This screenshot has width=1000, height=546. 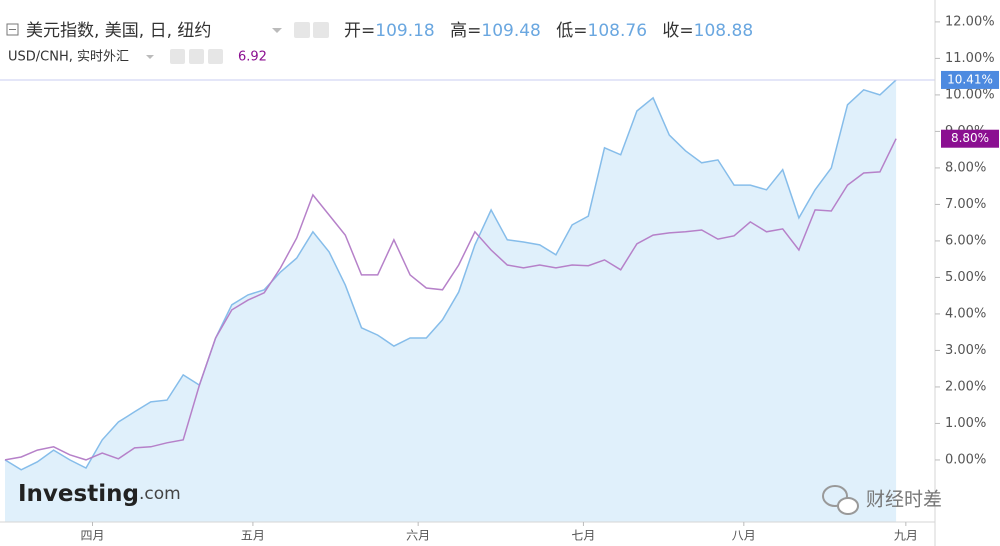 I want to click on x-tick-label: 七月, so click(x=583, y=536).